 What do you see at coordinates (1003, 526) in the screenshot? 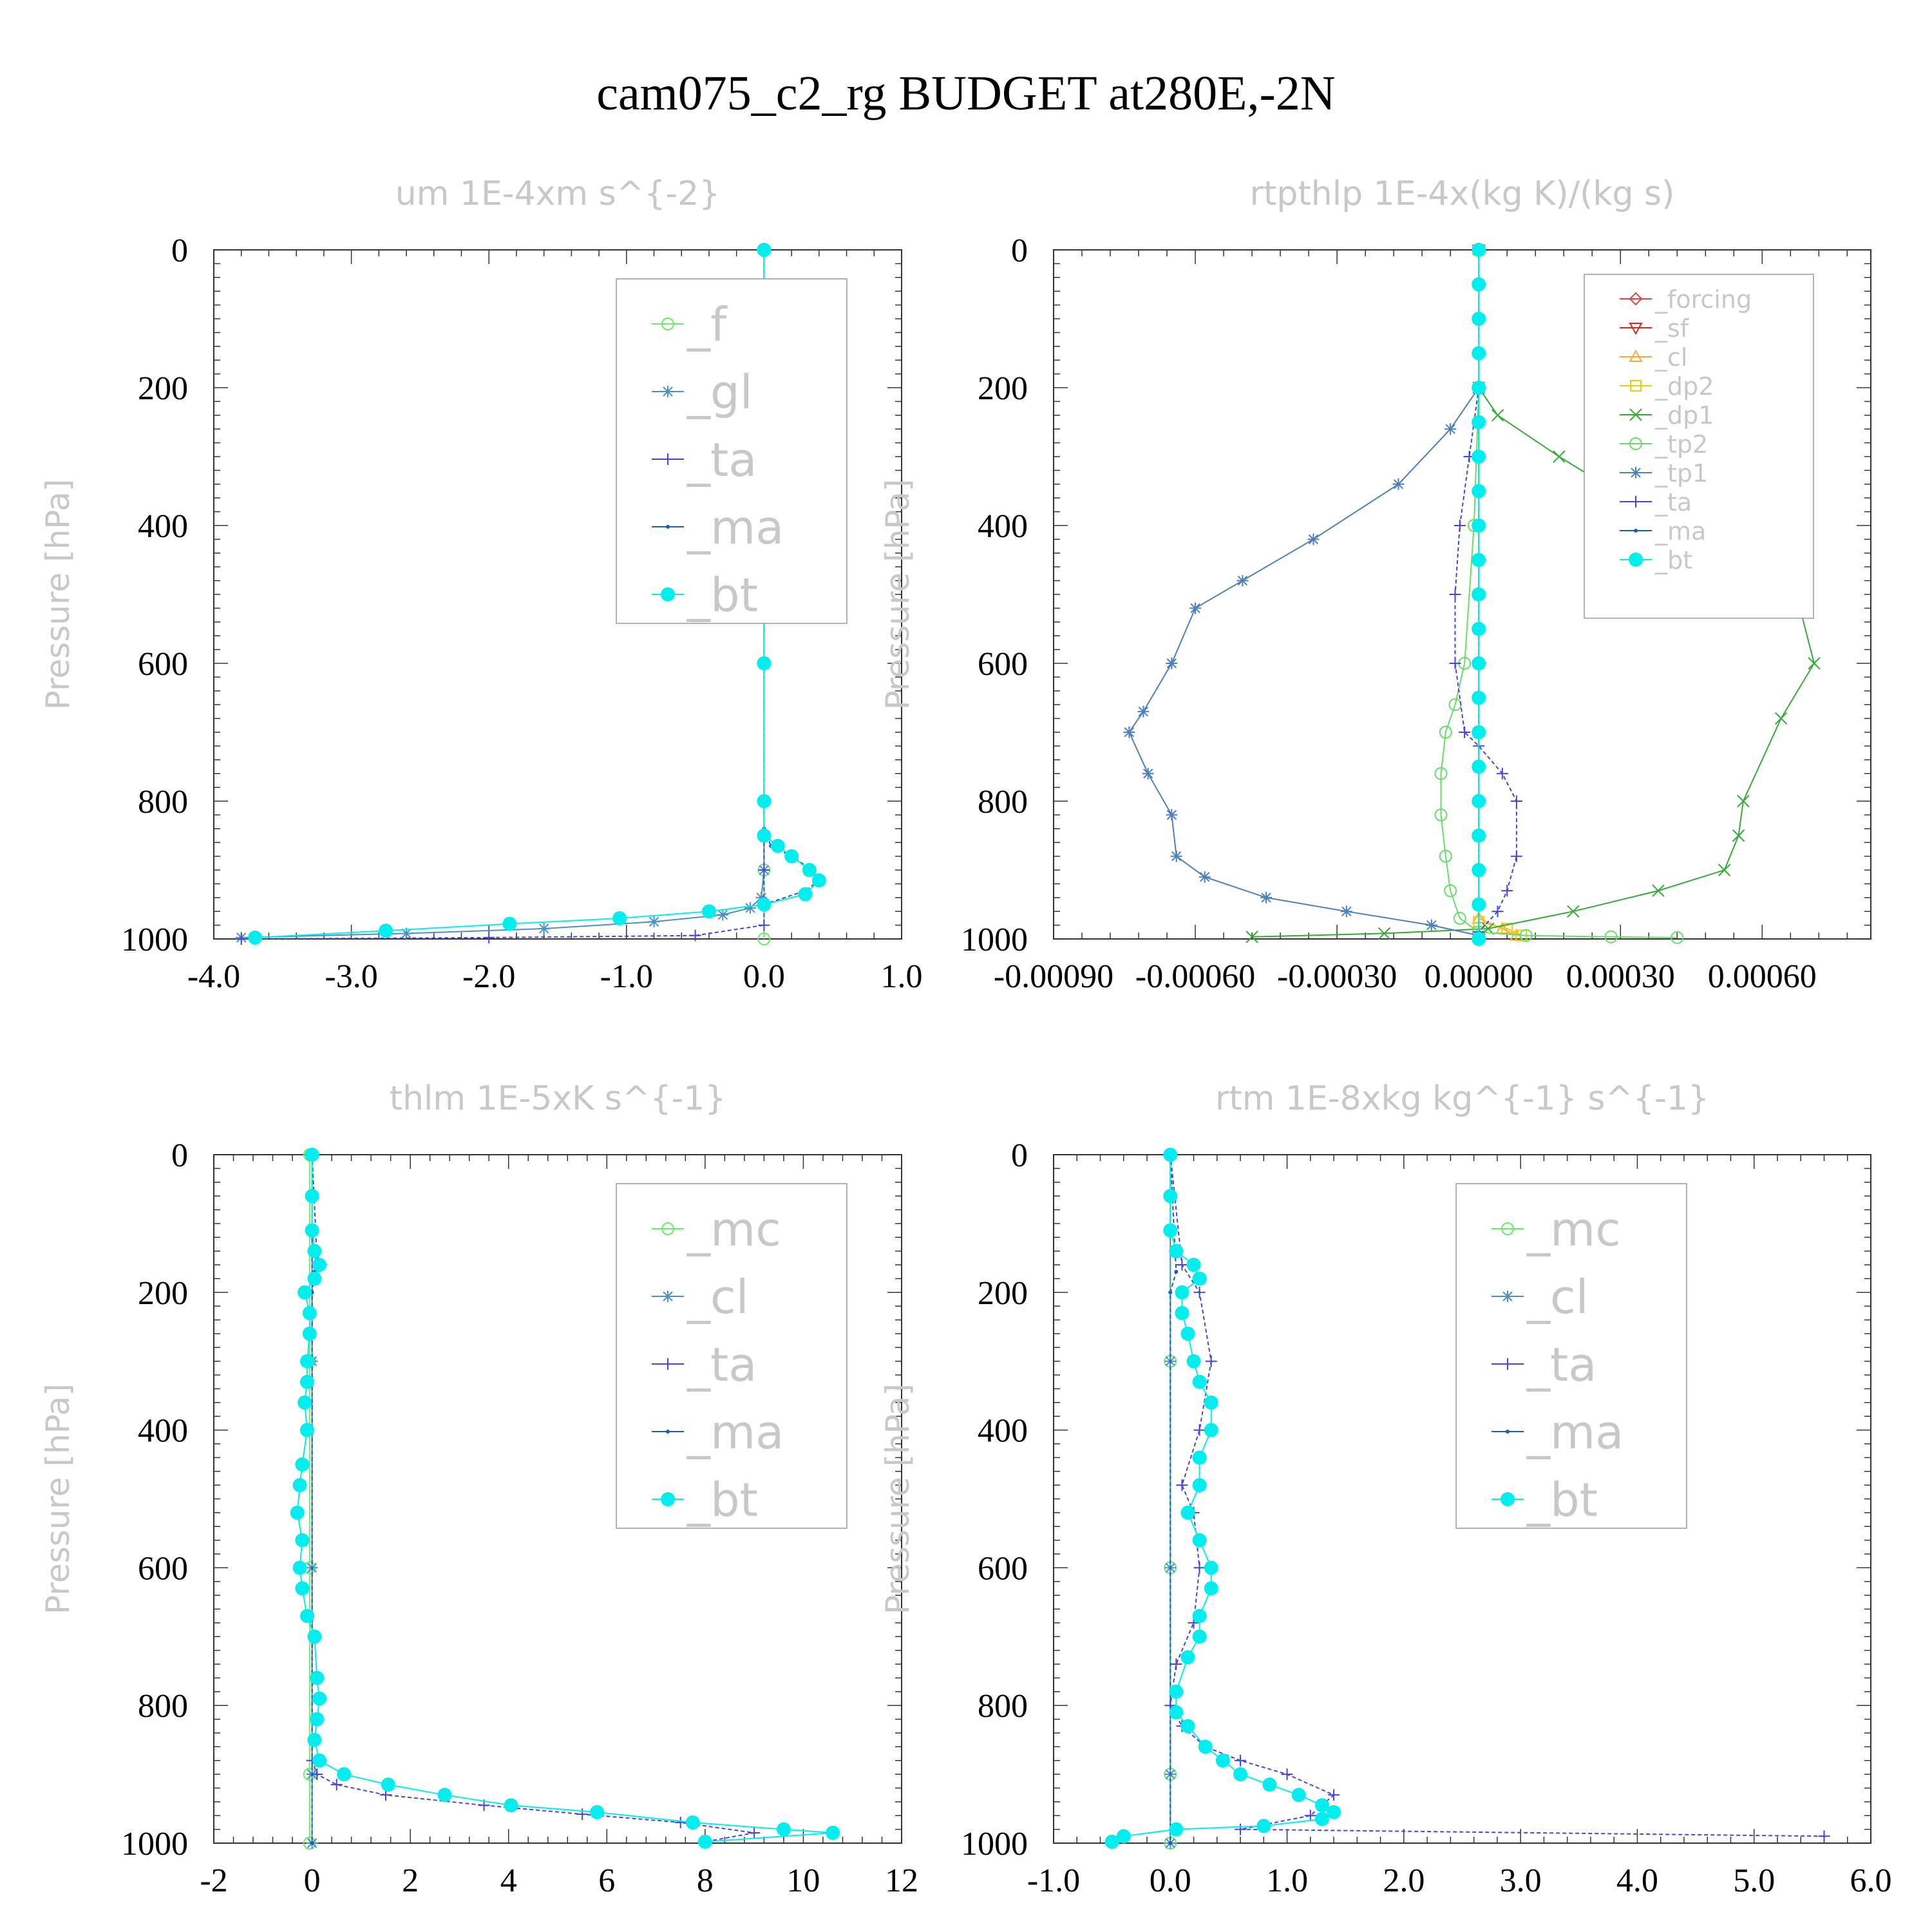
I see `y-tick-label: 400` at bounding box center [1003, 526].